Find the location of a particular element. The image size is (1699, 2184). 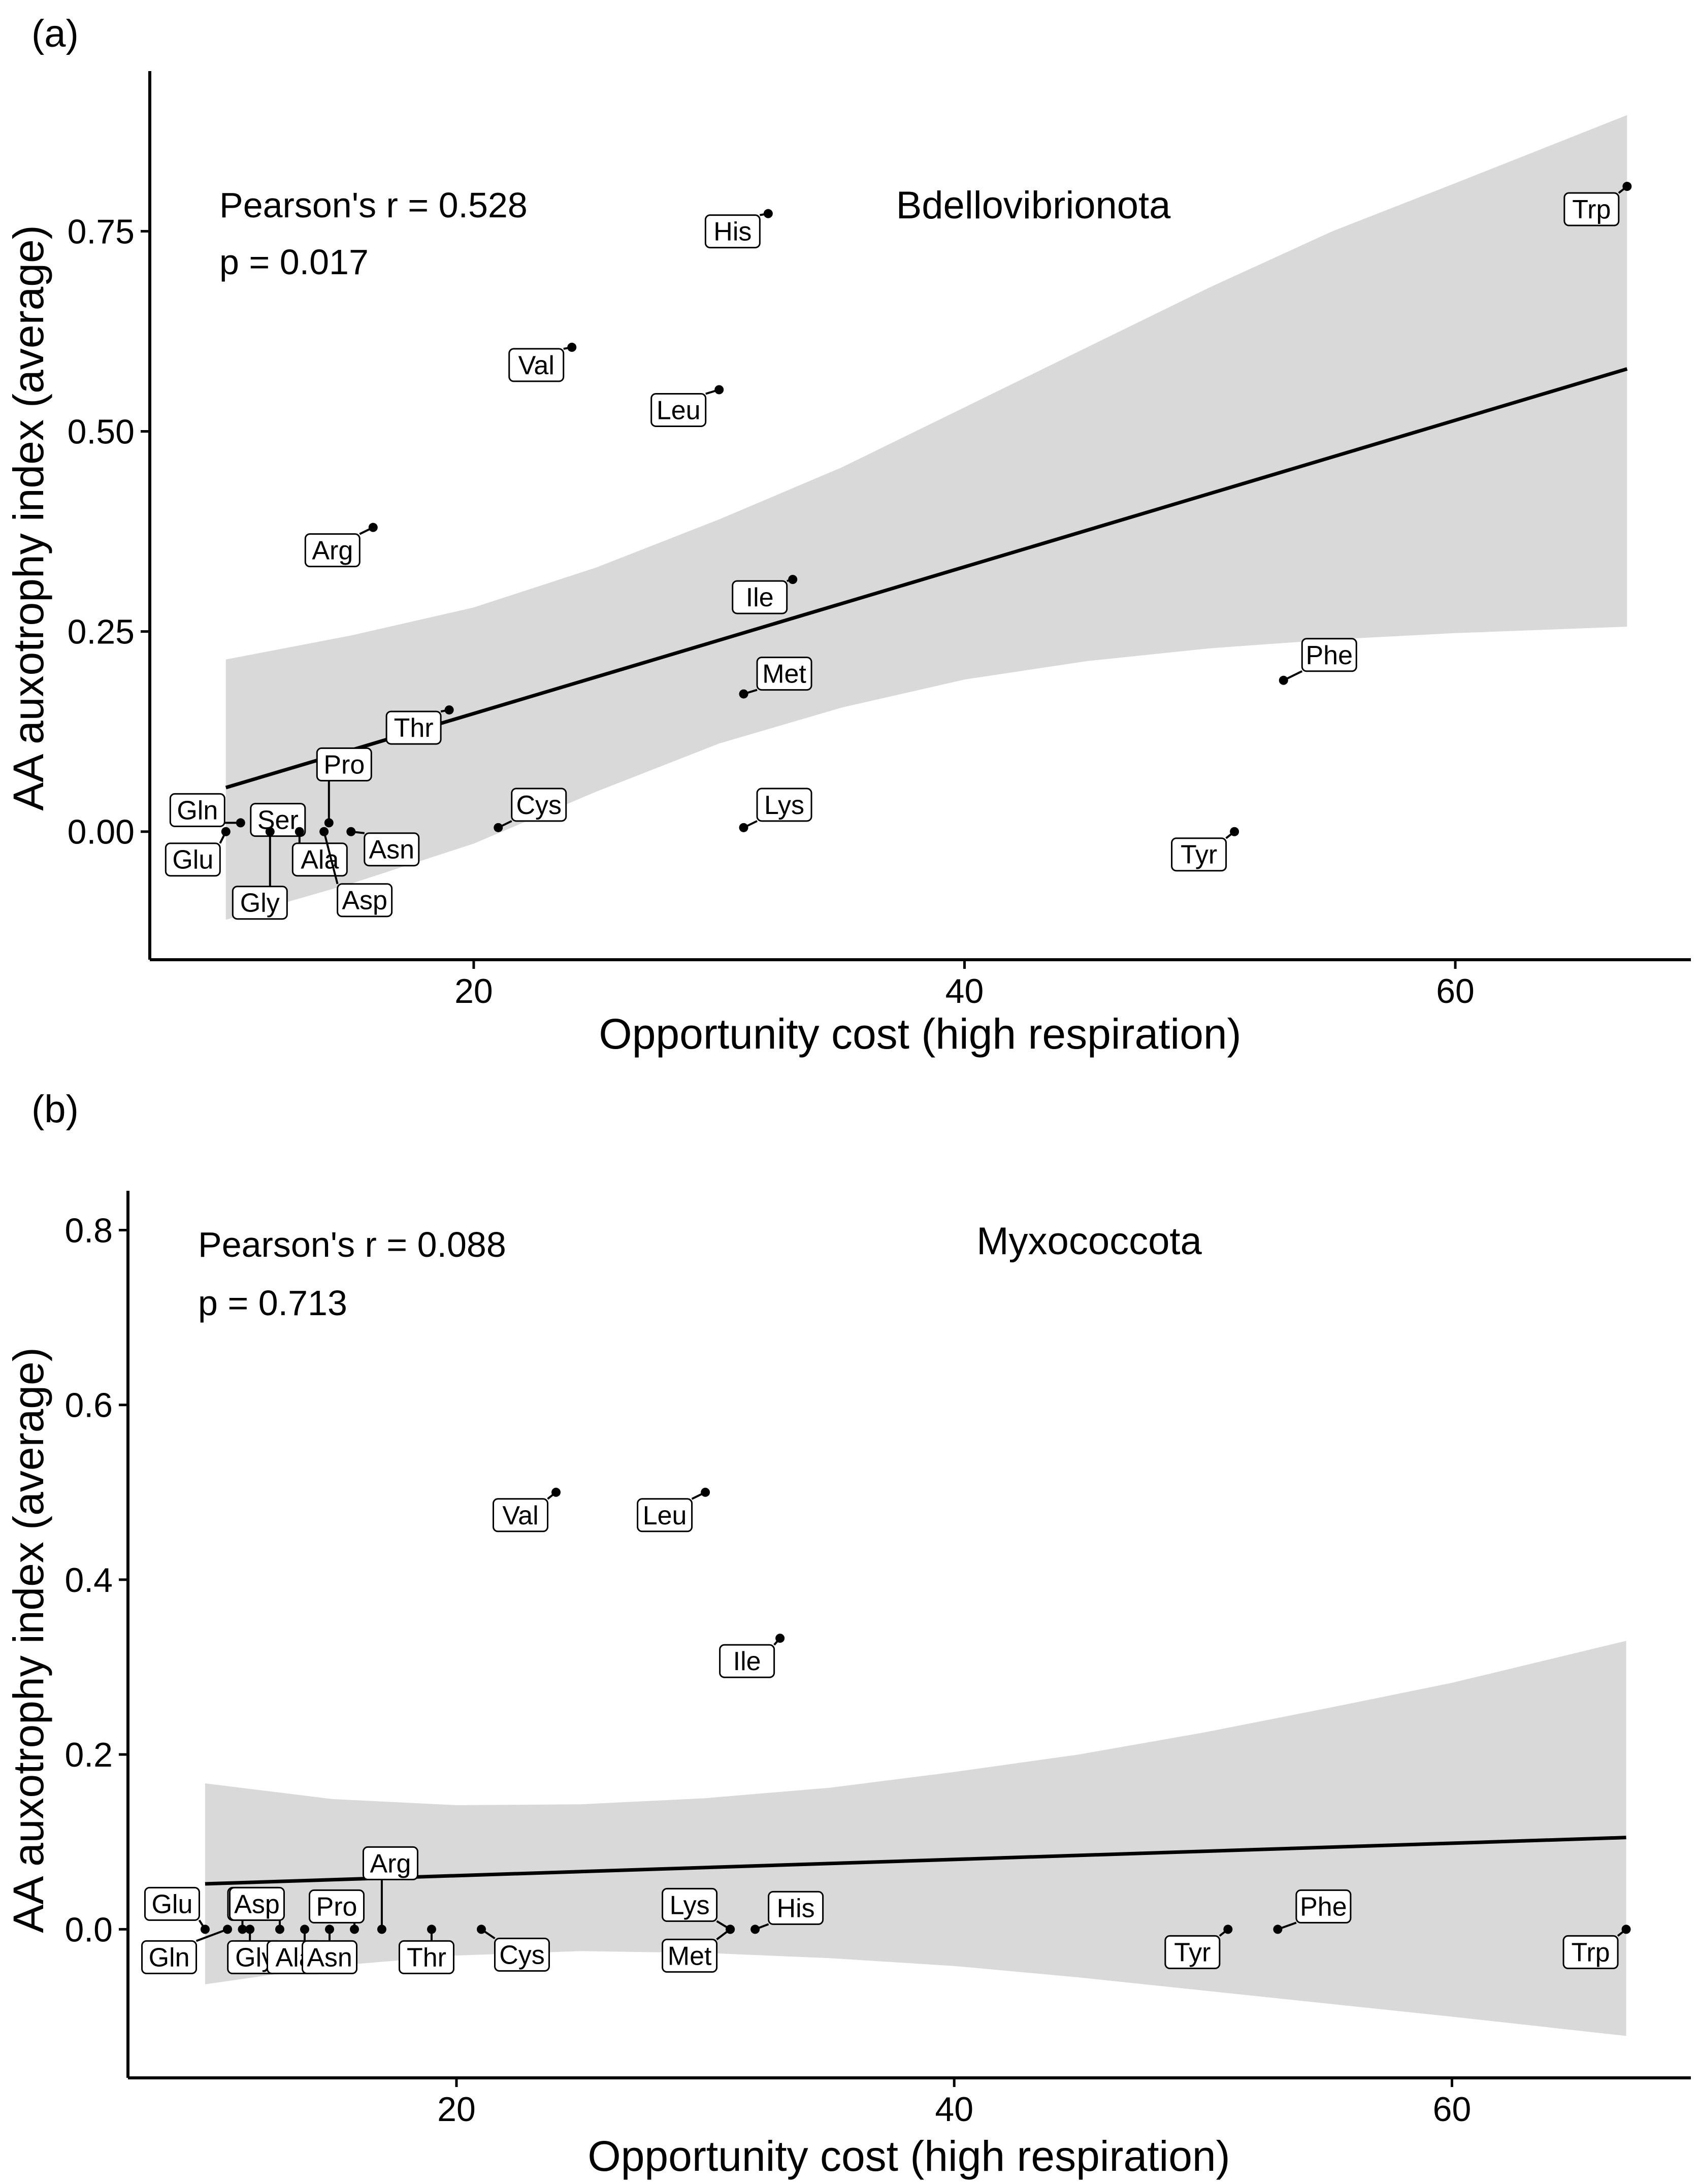

regression-line is located at coordinates (915, 1861).